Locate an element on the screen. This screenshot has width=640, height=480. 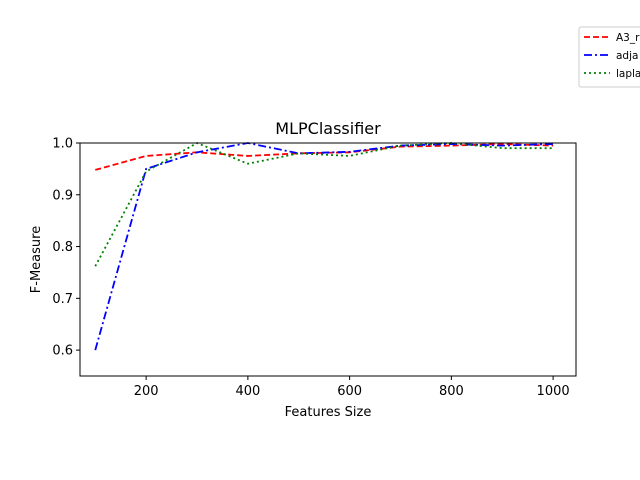
chart-title: MLPClassifier is located at coordinates (328, 128).